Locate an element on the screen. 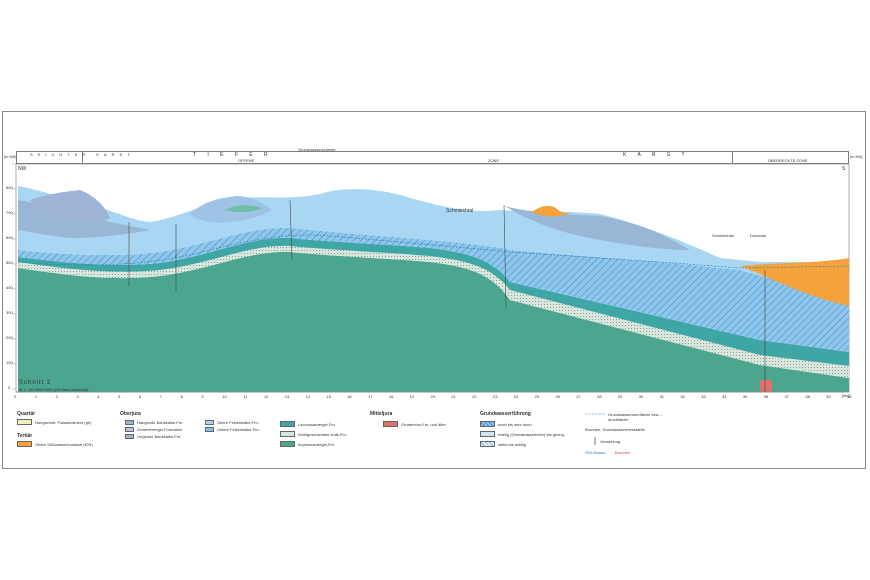  layer-tertiaer-hill is located at coordinates (552, 211).